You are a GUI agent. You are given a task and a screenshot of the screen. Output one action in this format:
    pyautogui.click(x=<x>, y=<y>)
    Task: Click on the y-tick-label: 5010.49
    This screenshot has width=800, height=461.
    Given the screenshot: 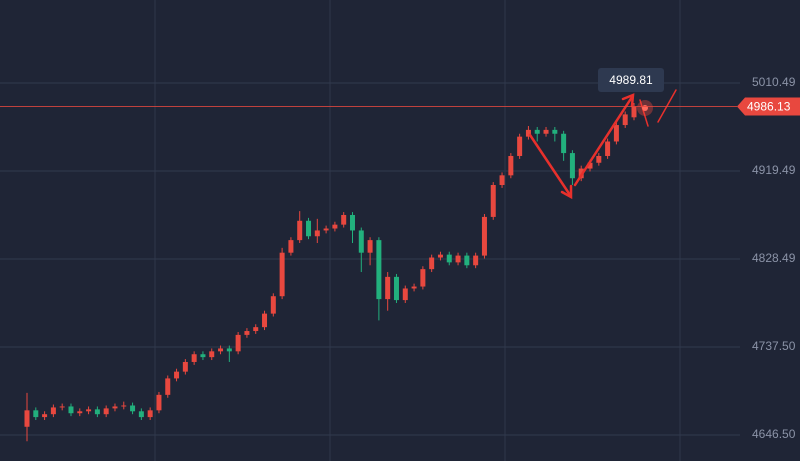 What is the action you would take?
    pyautogui.click(x=774, y=82)
    